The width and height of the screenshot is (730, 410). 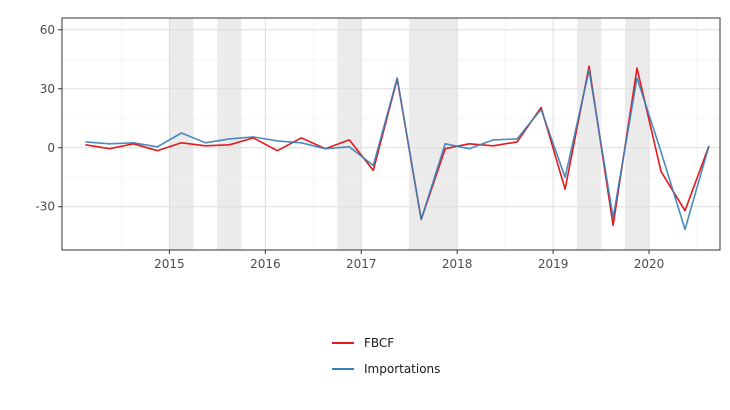 What do you see at coordinates (343, 369) in the screenshot?
I see `legend-key-importations` at bounding box center [343, 369].